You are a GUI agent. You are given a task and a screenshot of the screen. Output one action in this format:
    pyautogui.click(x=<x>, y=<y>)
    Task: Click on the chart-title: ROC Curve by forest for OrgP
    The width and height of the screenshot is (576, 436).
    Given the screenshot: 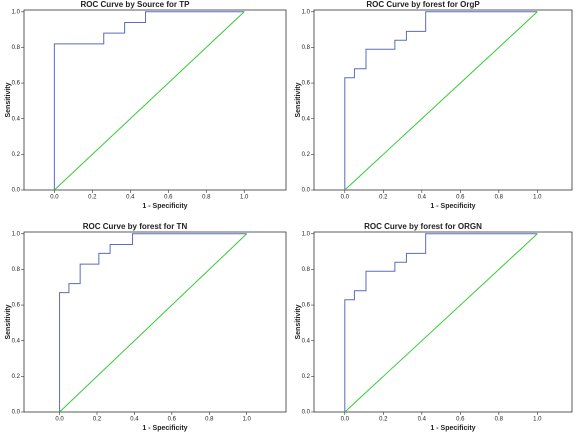 What is the action you would take?
    pyautogui.click(x=423, y=4)
    